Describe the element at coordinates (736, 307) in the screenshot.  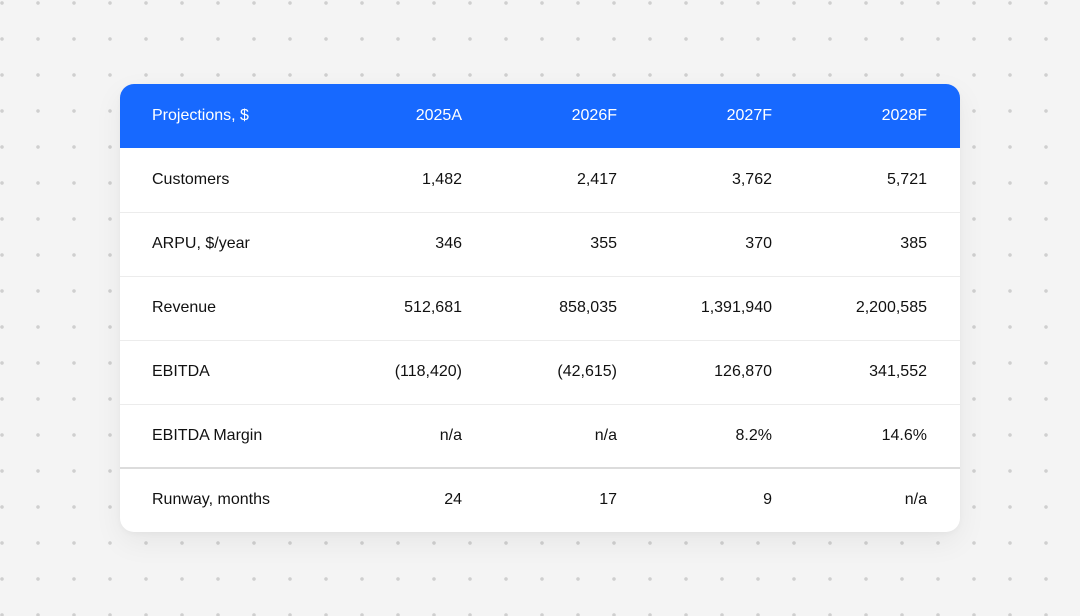
I see `cell-value: 1,391,940` at that location.